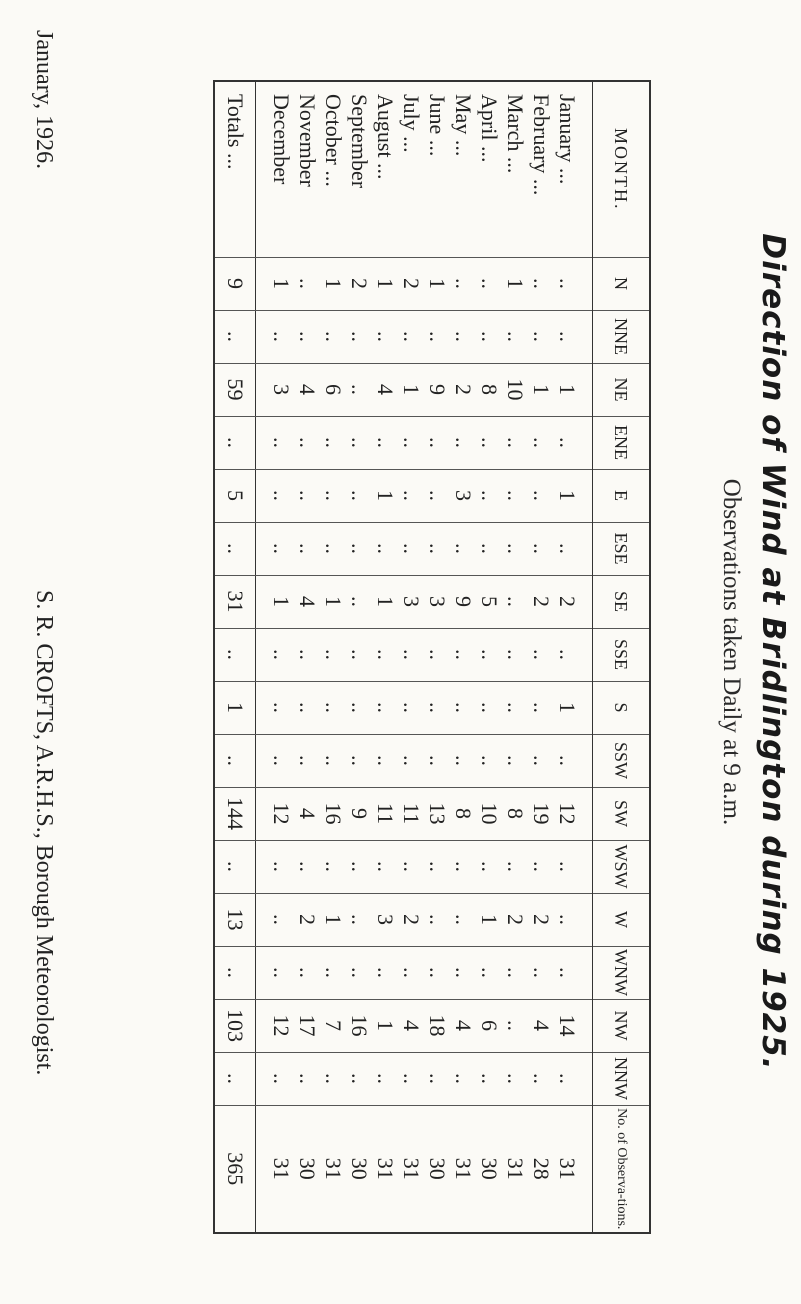  Describe the element at coordinates (307, 169) in the screenshot. I see `month-cell: November` at that location.